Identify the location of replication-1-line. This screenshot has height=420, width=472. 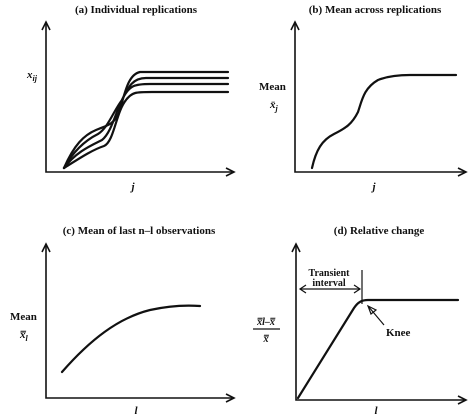
(146, 120).